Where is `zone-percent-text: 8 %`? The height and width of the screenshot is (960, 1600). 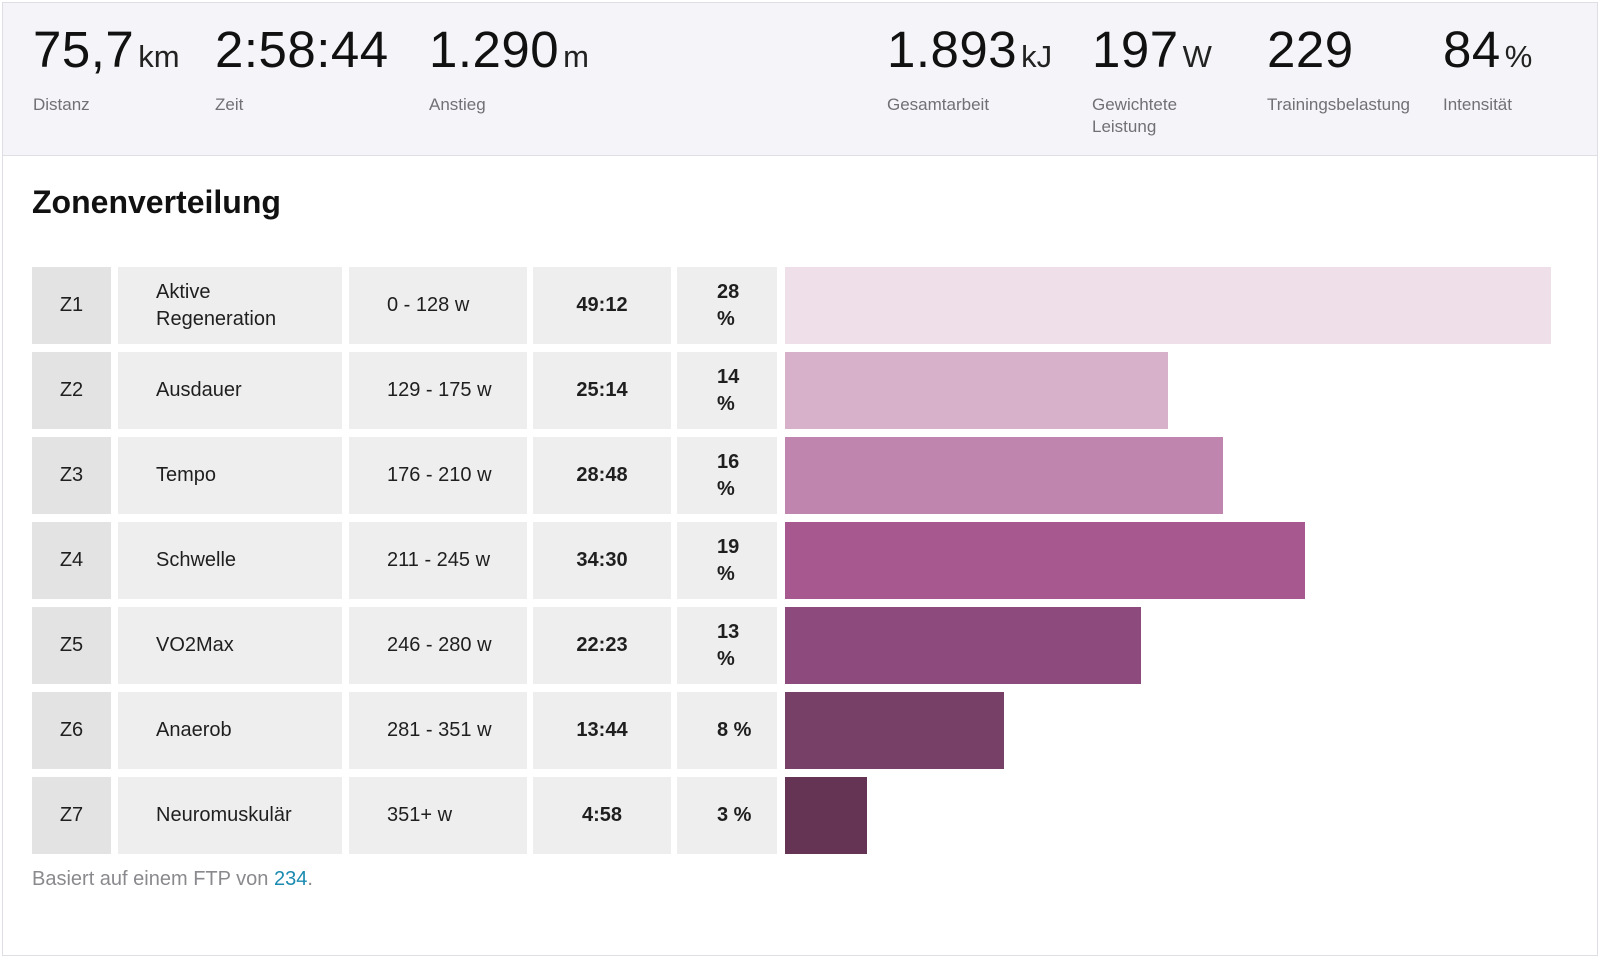
zone-percent-text: 8 % is located at coordinates (734, 730).